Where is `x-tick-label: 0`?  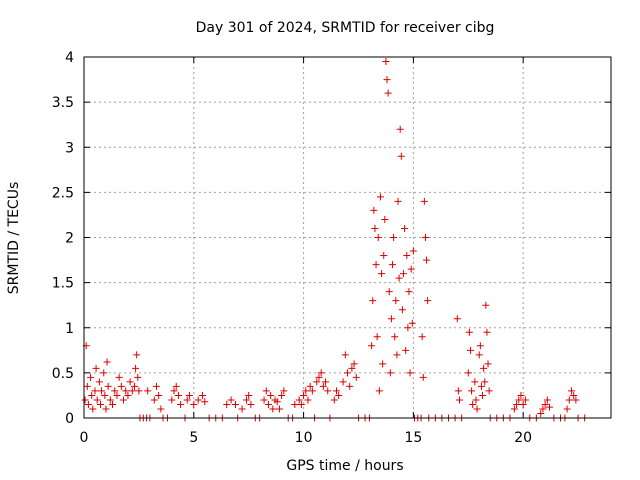 x-tick-label: 0 is located at coordinates (84, 438).